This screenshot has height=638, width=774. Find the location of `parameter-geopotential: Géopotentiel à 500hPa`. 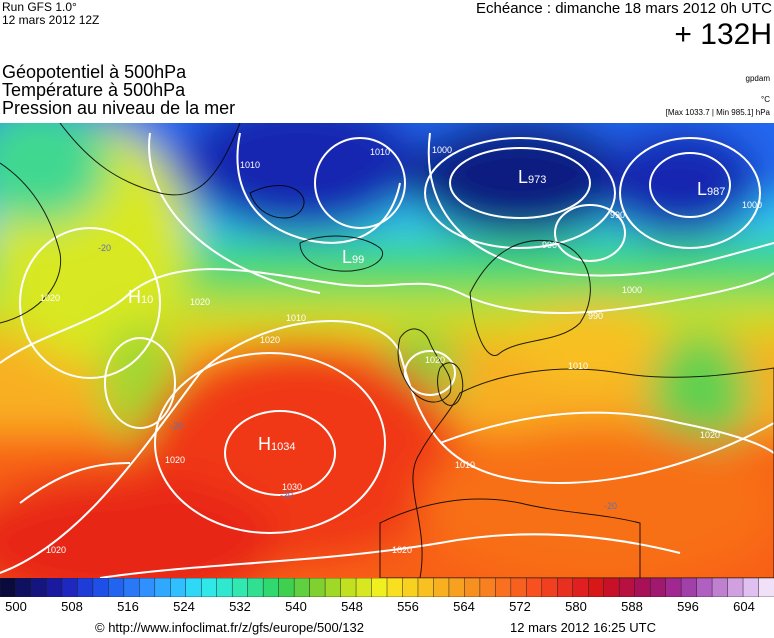

parameter-geopotential: Géopotentiel à 500hPa is located at coordinates (94, 72).